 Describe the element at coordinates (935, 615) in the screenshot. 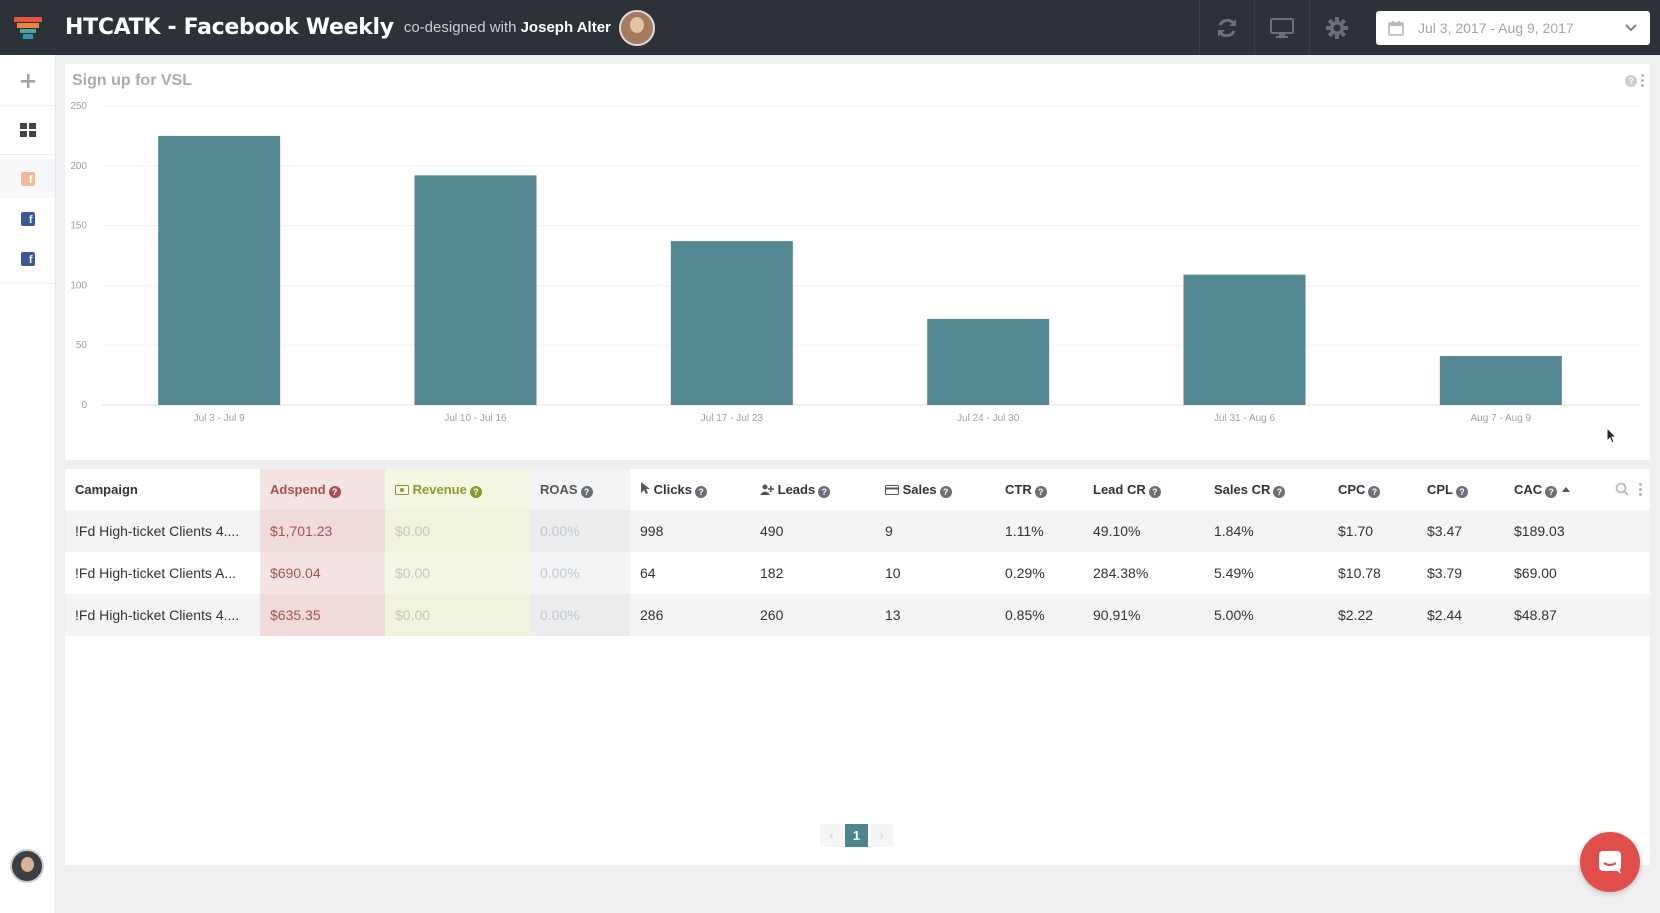

I see `cell-sales: 13` at that location.